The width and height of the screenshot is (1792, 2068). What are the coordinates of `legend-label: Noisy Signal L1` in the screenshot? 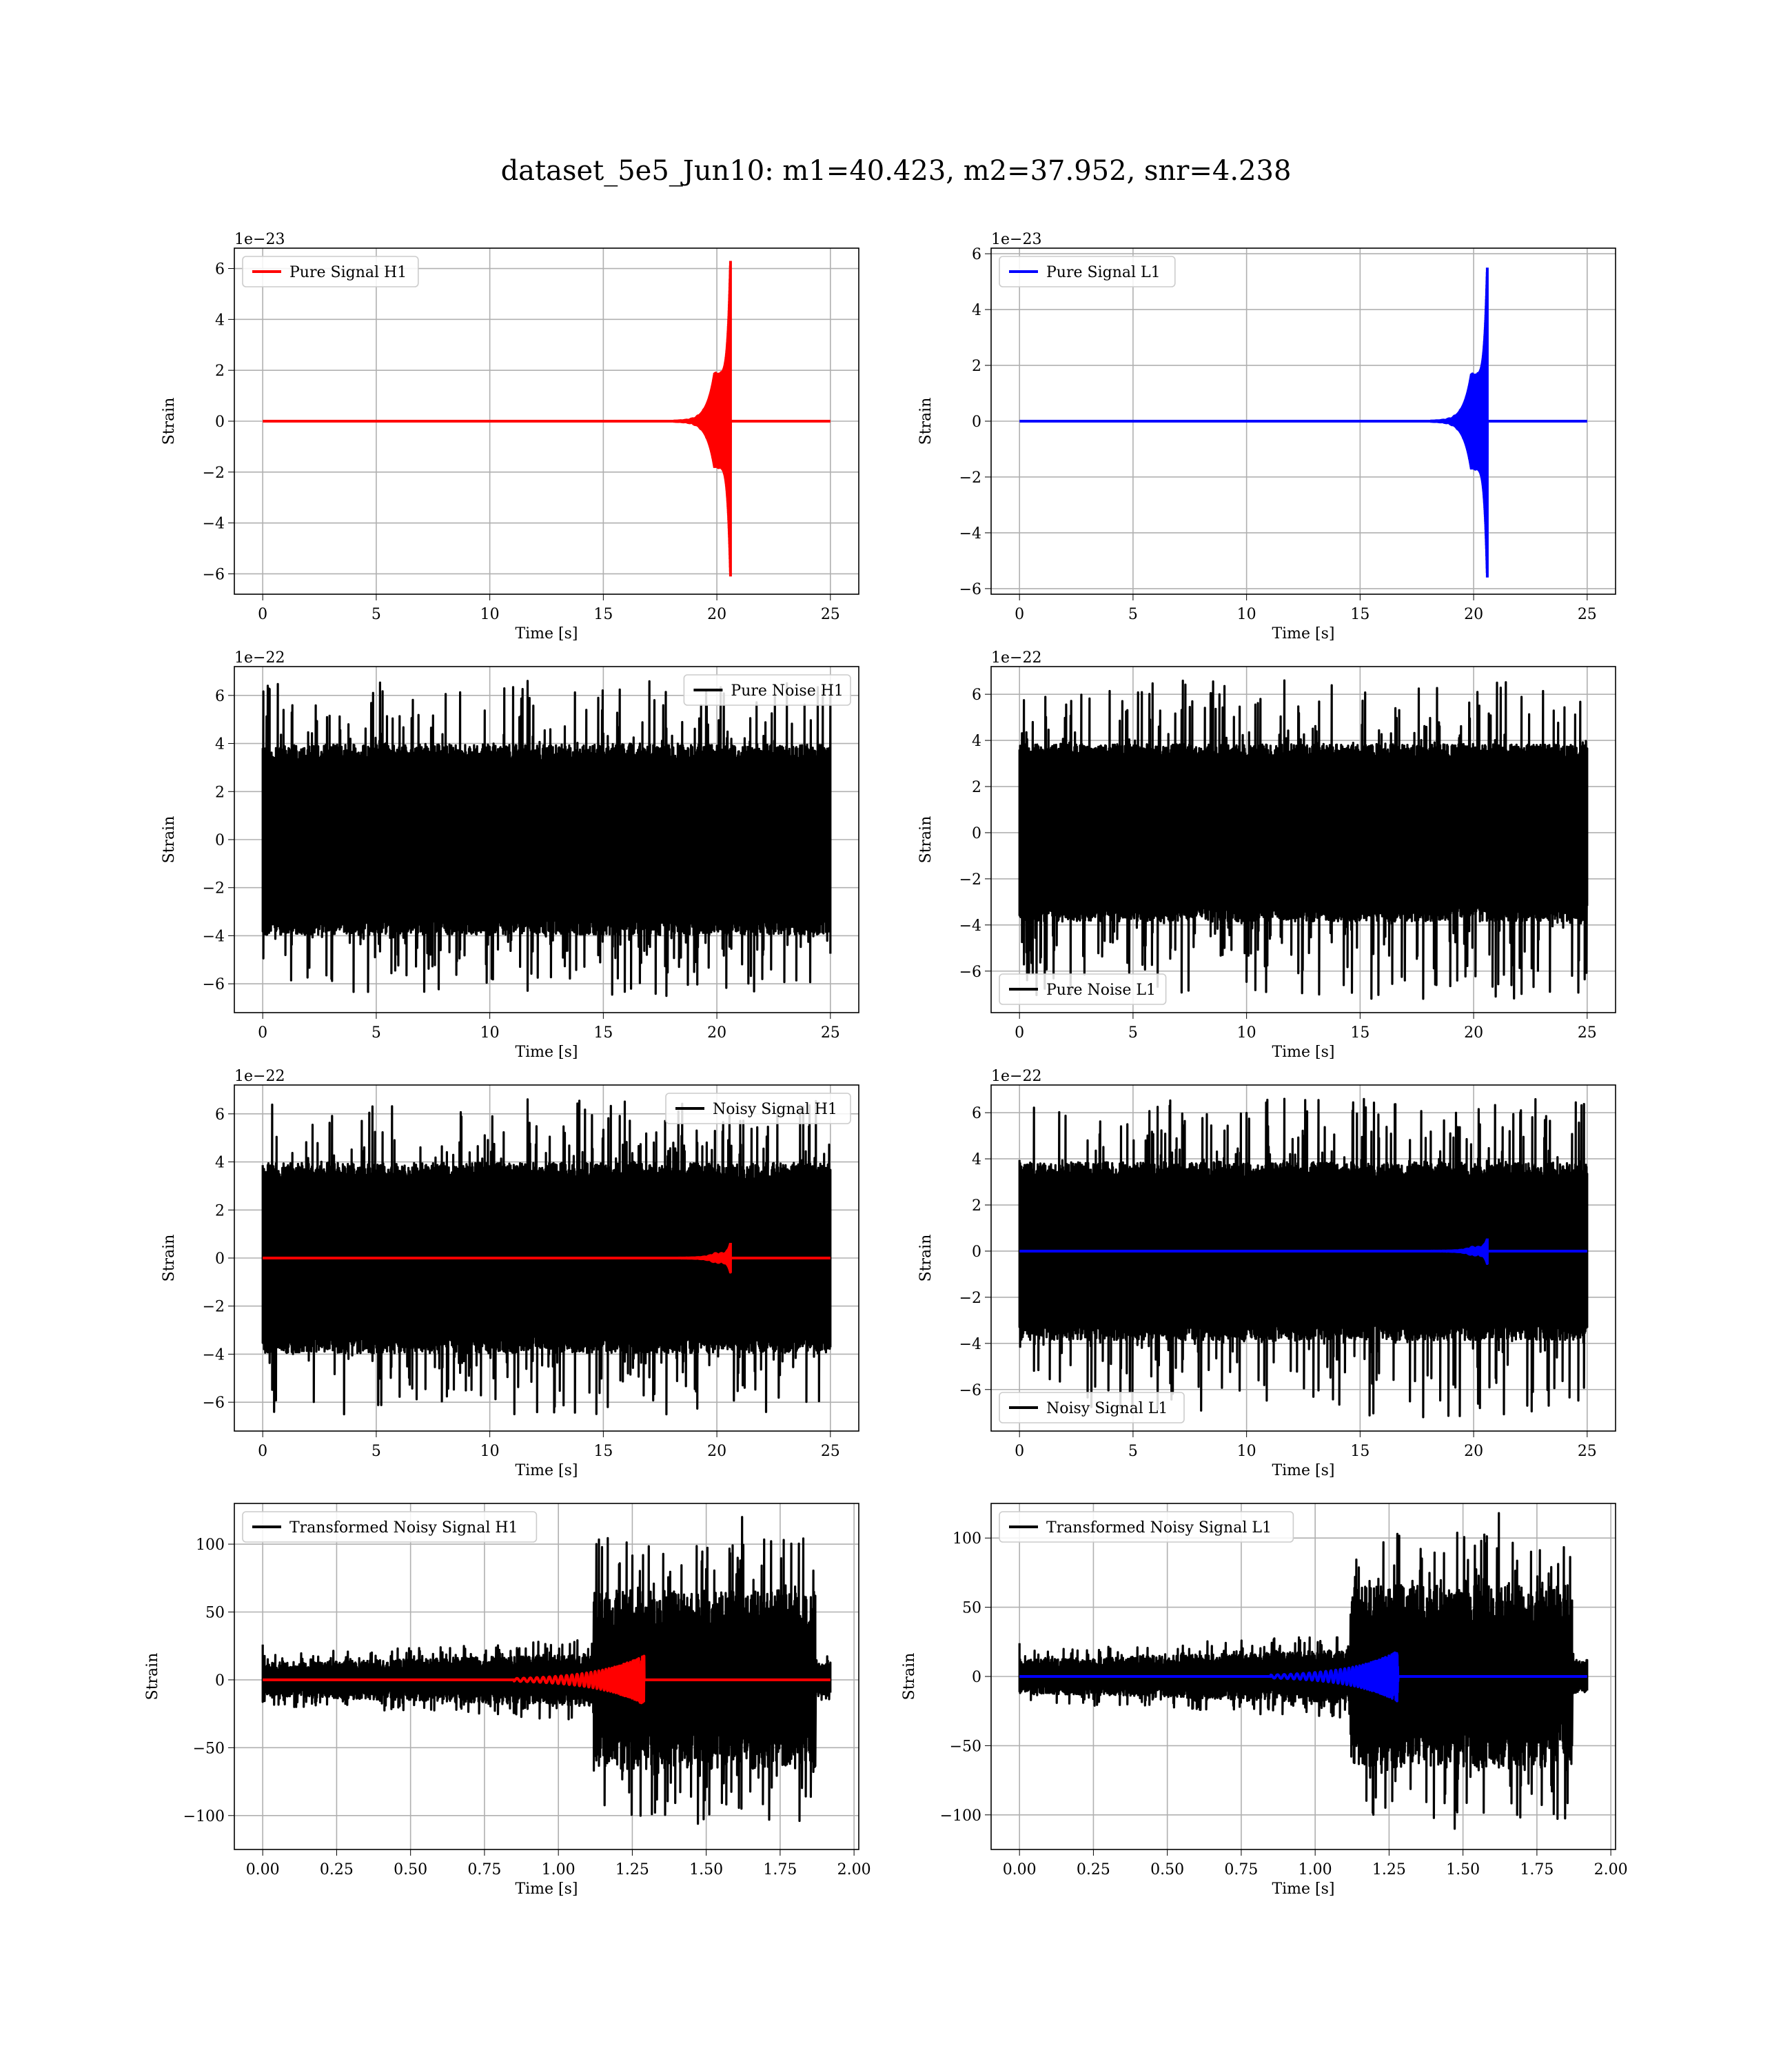 It's located at (1107, 1408).